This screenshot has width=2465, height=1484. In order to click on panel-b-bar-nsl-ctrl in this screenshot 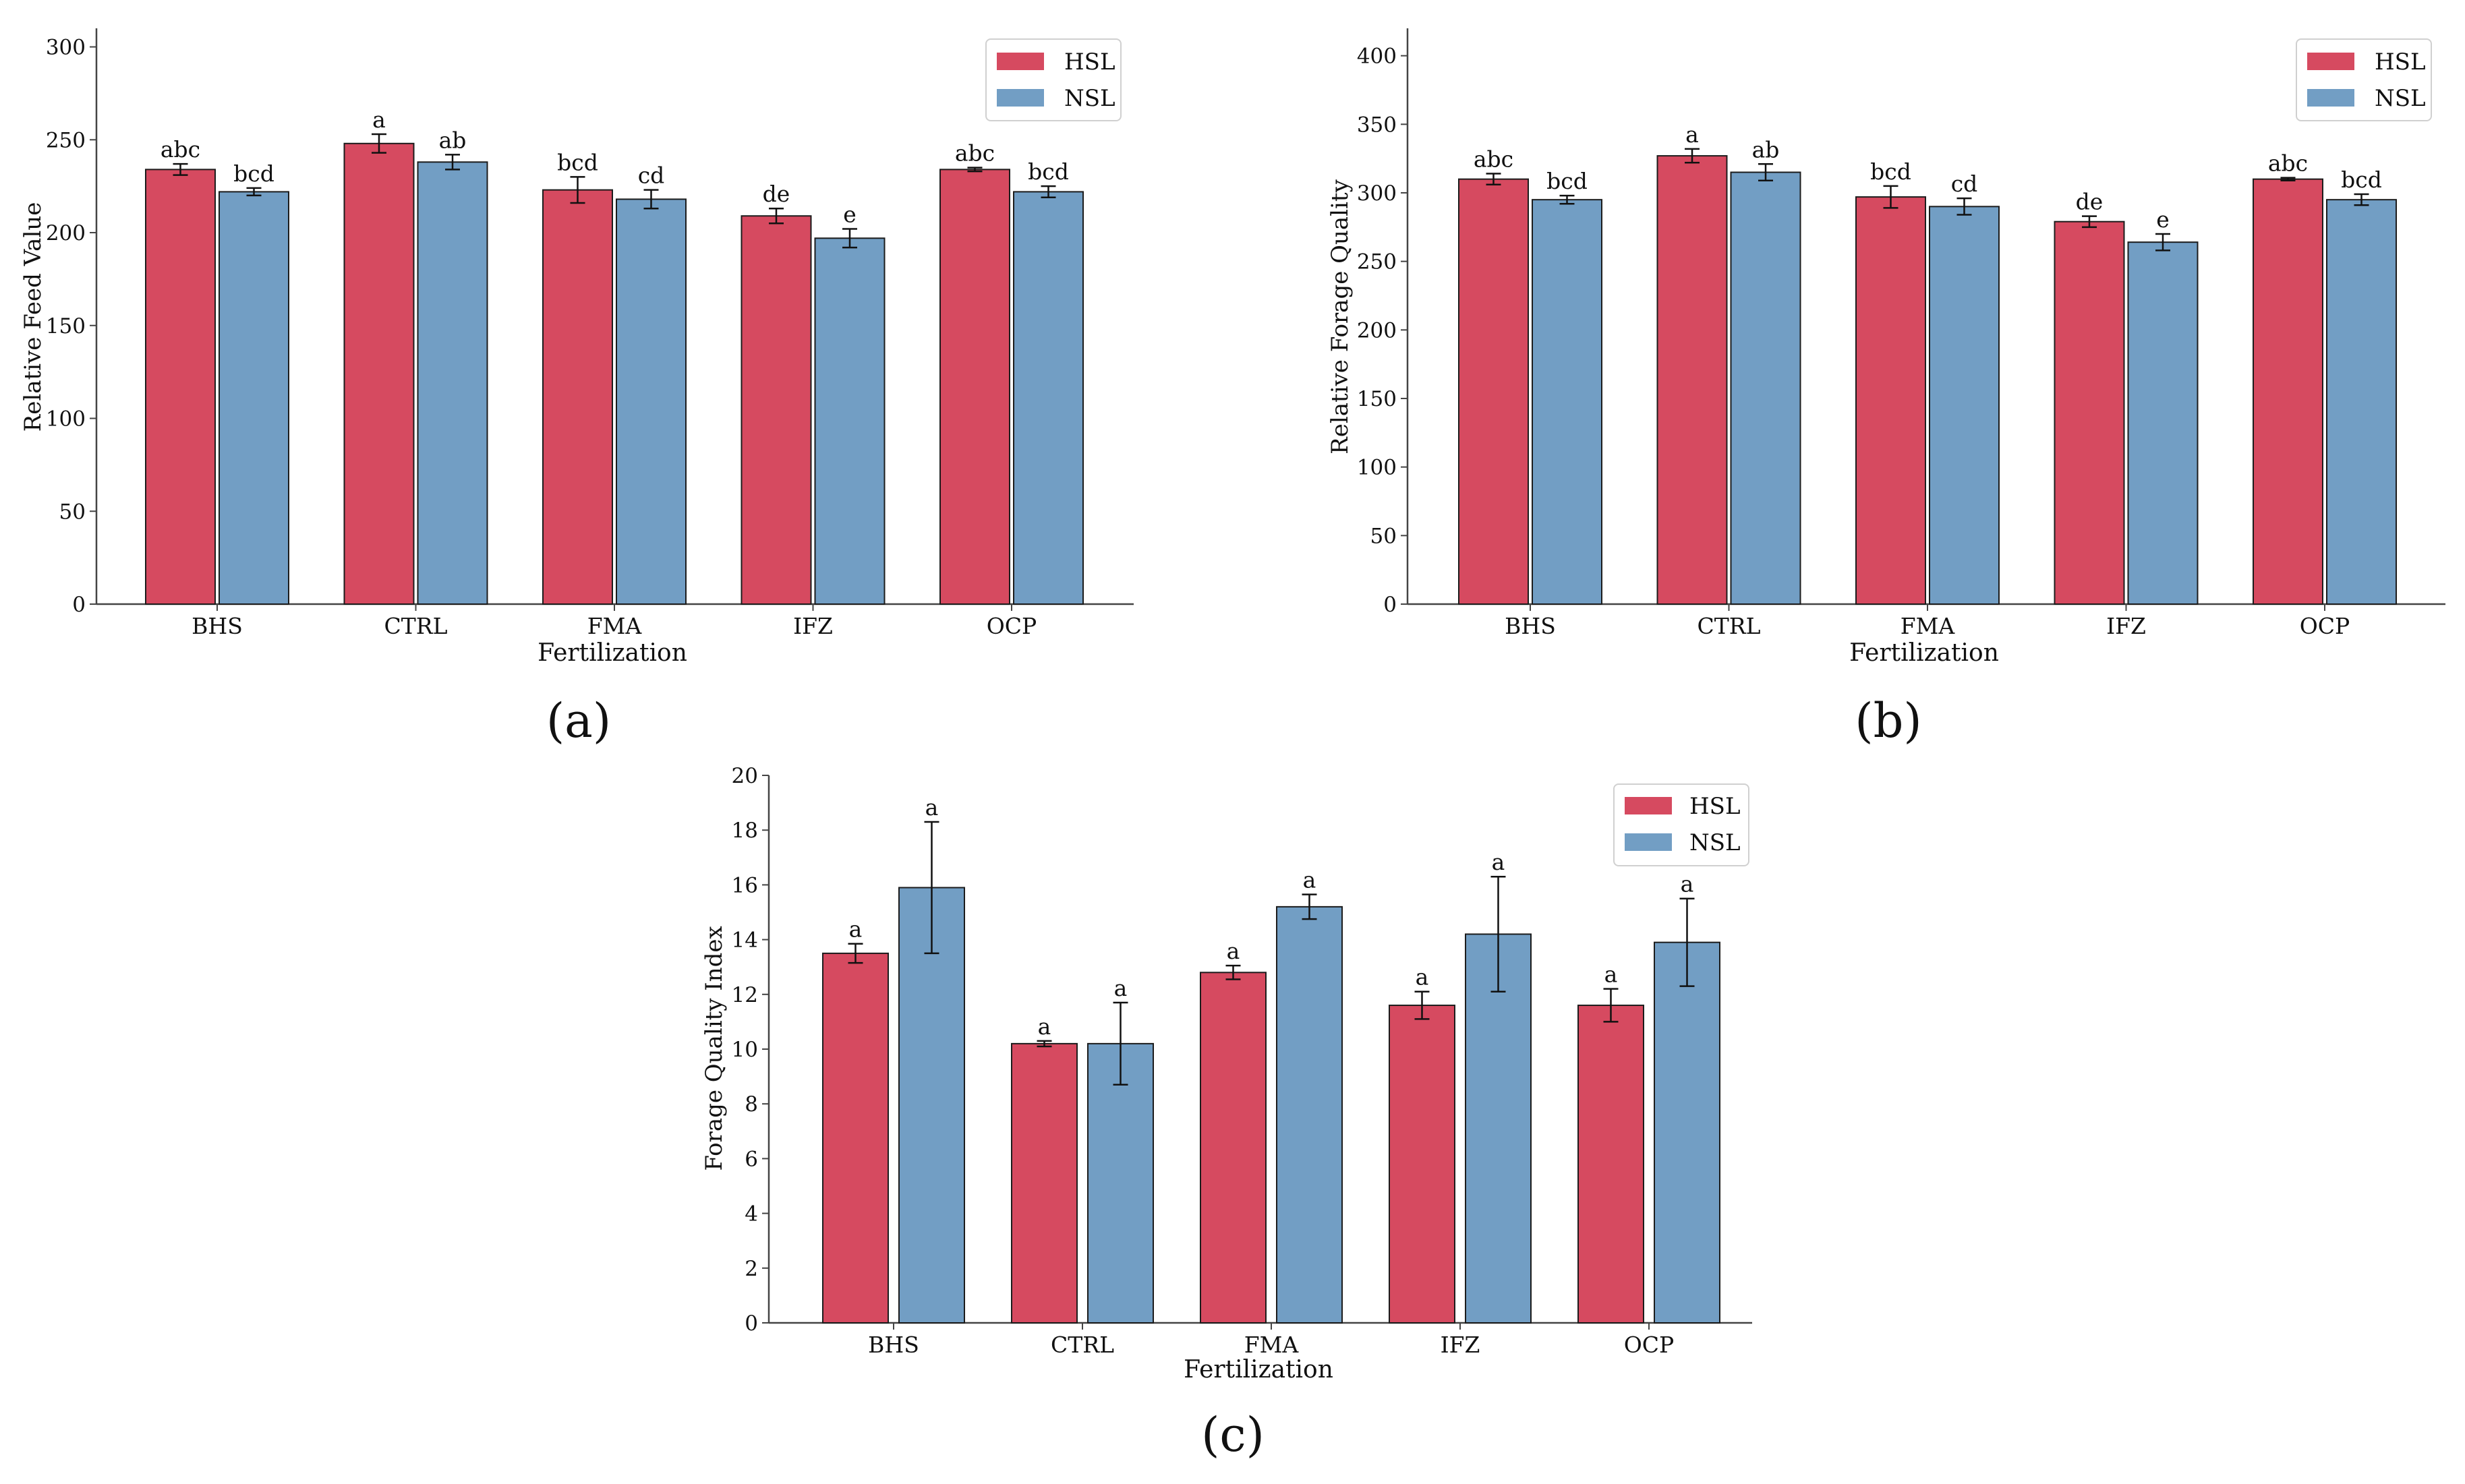, I will do `click(1766, 388)`.